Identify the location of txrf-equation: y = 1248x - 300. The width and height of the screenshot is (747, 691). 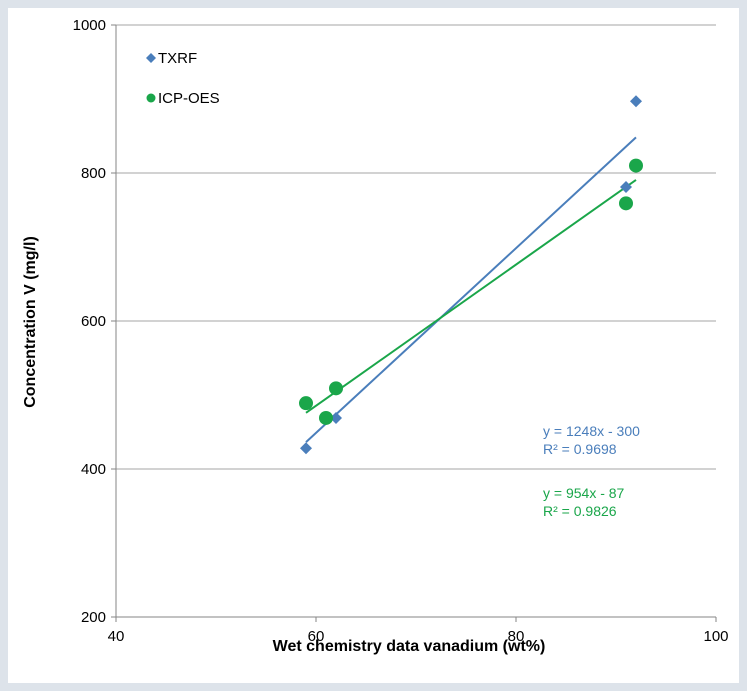
(591, 431).